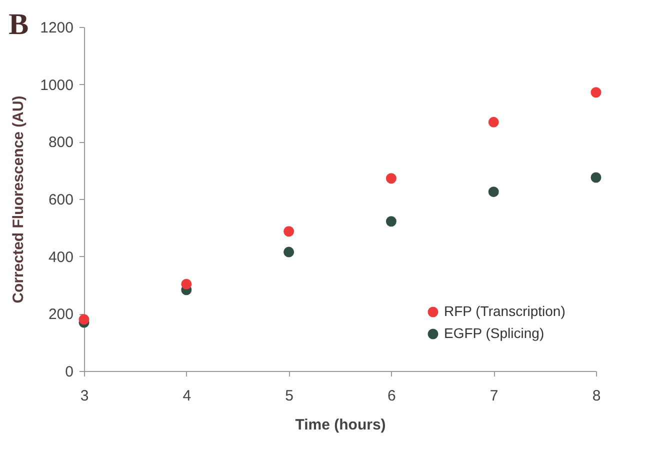 This screenshot has width=667, height=454. What do you see at coordinates (57, 28) in the screenshot?
I see `y-tick-label: 1200` at bounding box center [57, 28].